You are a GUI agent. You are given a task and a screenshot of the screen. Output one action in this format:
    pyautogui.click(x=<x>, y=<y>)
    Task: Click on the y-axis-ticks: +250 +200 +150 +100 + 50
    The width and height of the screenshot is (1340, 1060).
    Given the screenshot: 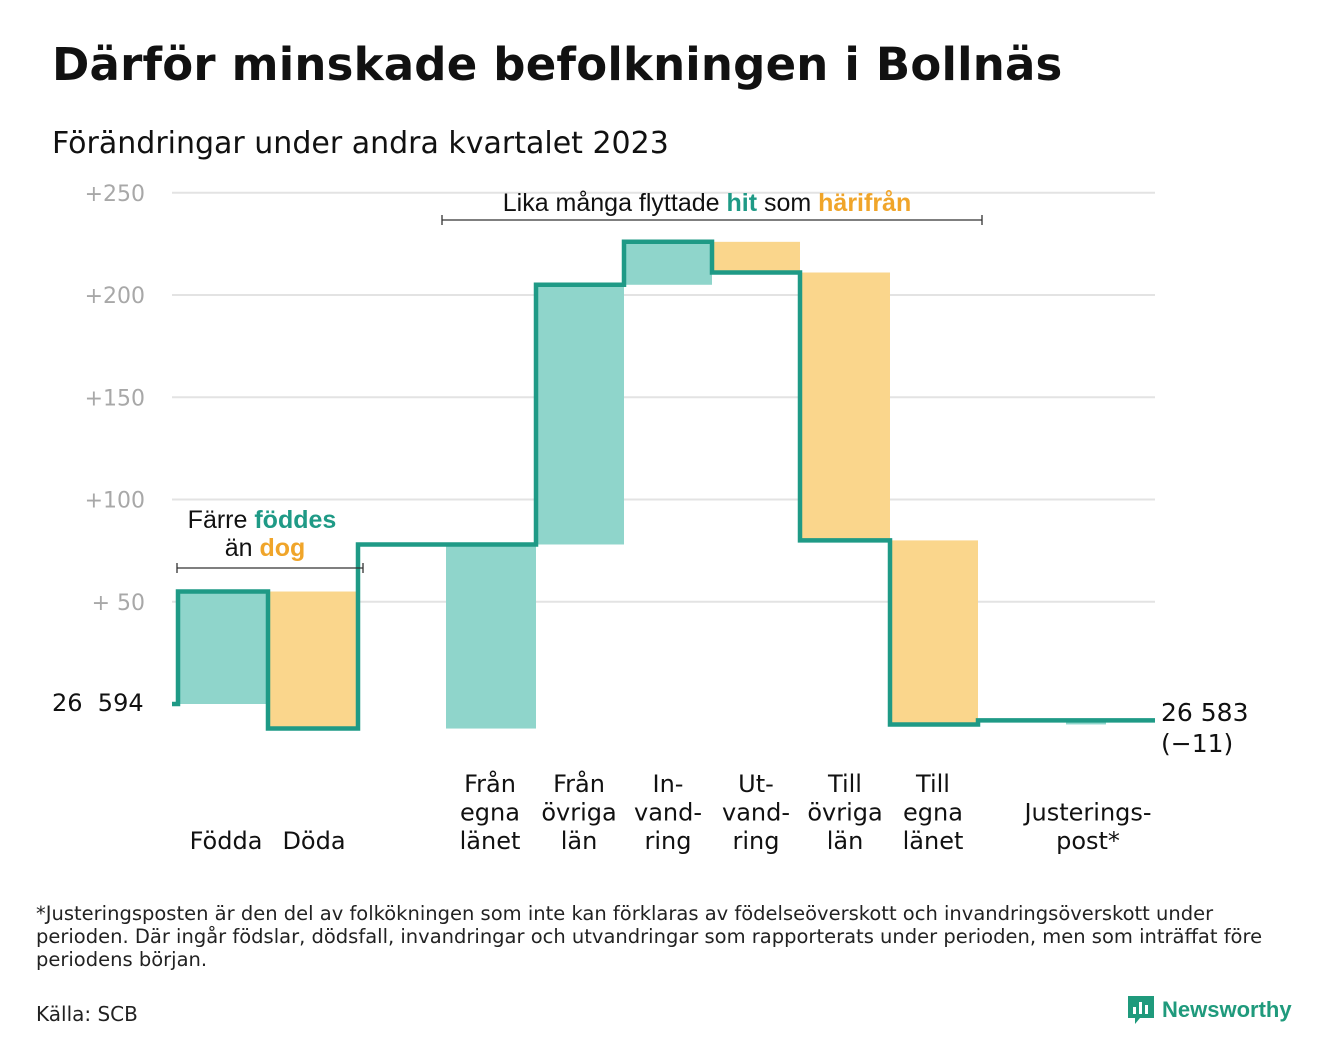 What is the action you would take?
    pyautogui.click(x=115, y=399)
    